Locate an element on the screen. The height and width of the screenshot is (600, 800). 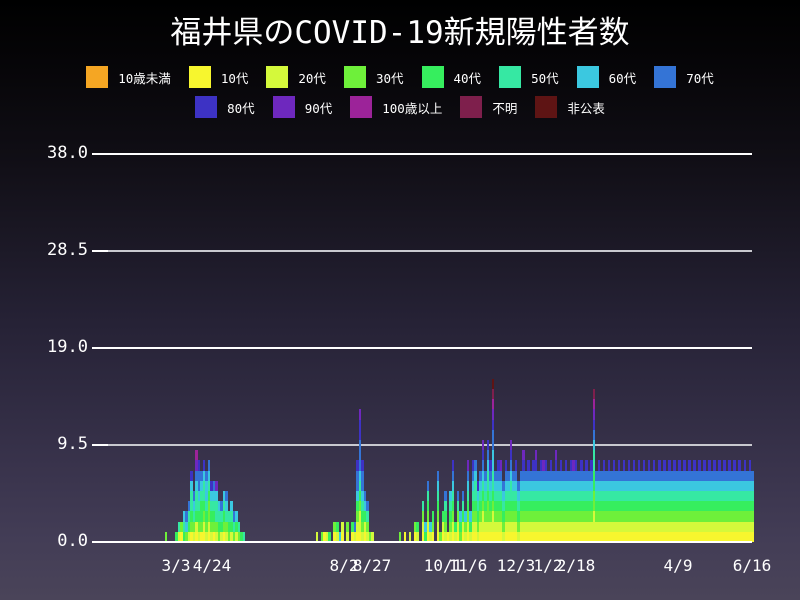
legend-item-2: 20代 is located at coordinates (296, 77).